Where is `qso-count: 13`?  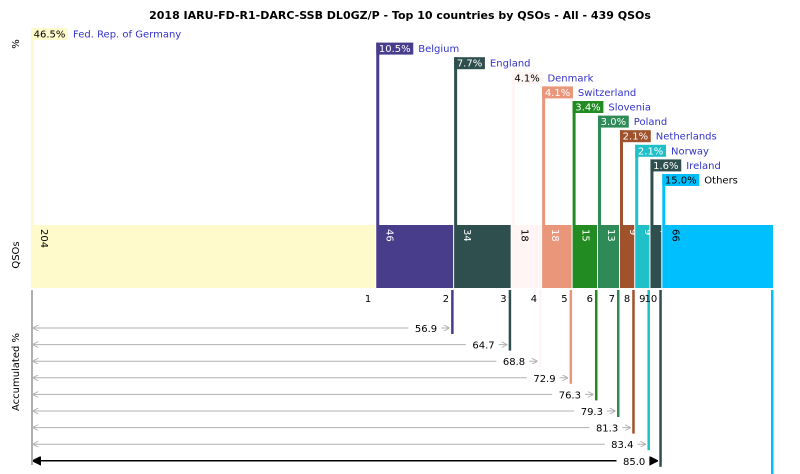
qso-count: 13 is located at coordinates (610, 235).